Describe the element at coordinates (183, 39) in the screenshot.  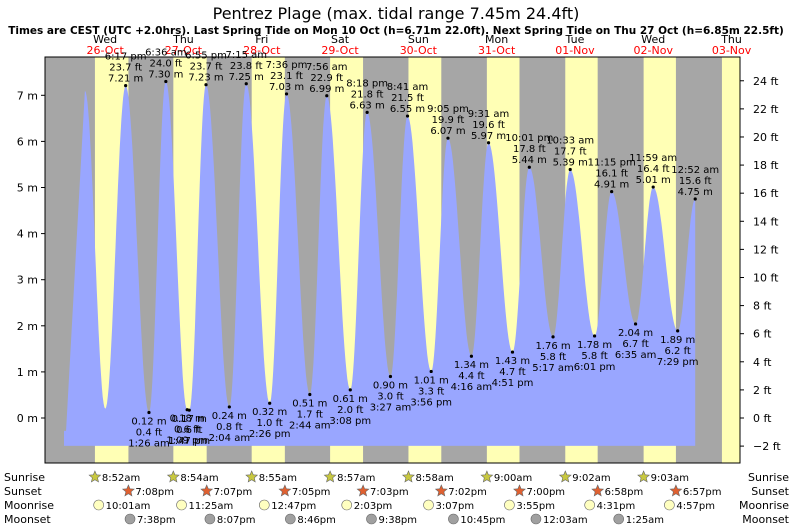
I see `day-header-dow: Thu` at that location.